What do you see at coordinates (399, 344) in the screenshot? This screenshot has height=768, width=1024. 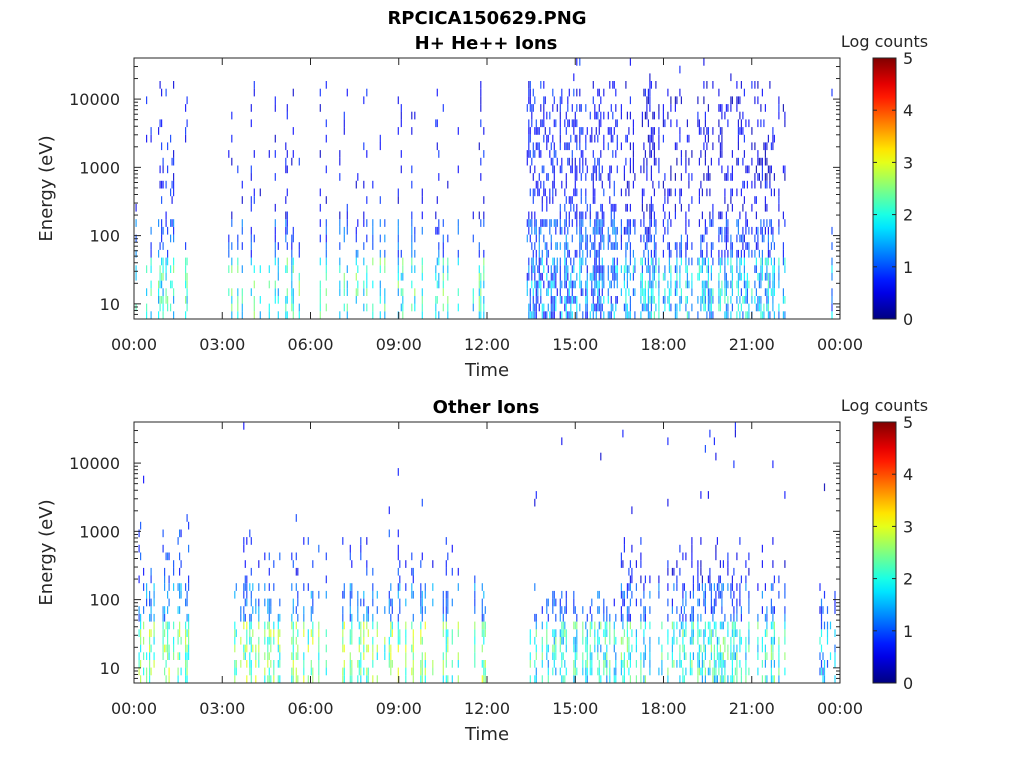 I see `x-tick-label: 09:00` at bounding box center [399, 344].